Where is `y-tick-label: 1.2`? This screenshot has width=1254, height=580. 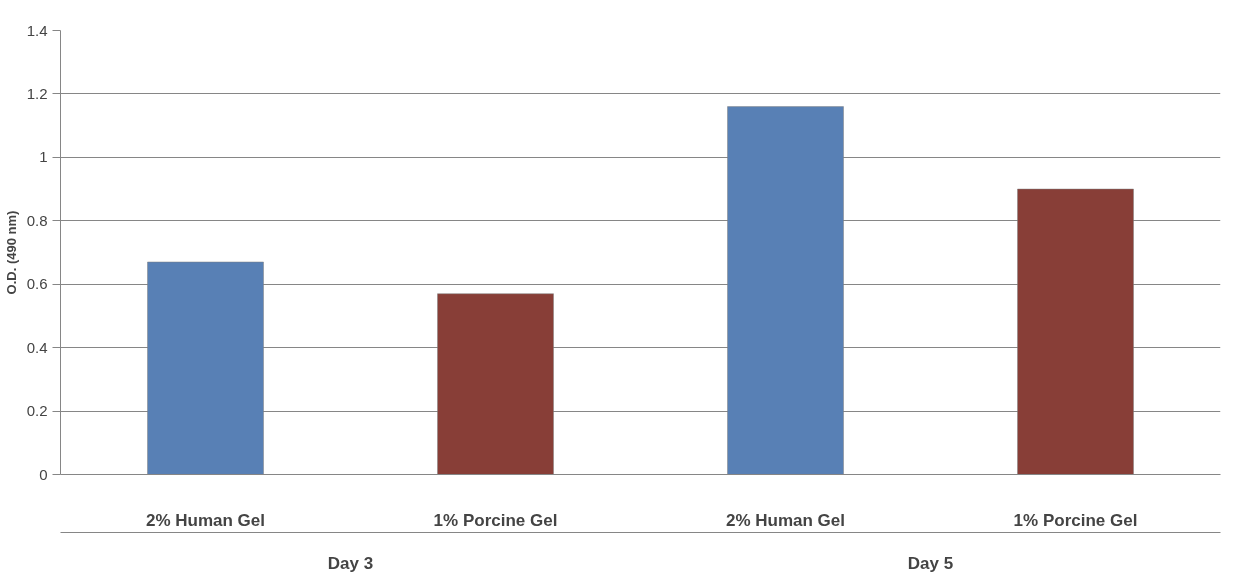 y-tick-label: 1.2 is located at coordinates (37, 93).